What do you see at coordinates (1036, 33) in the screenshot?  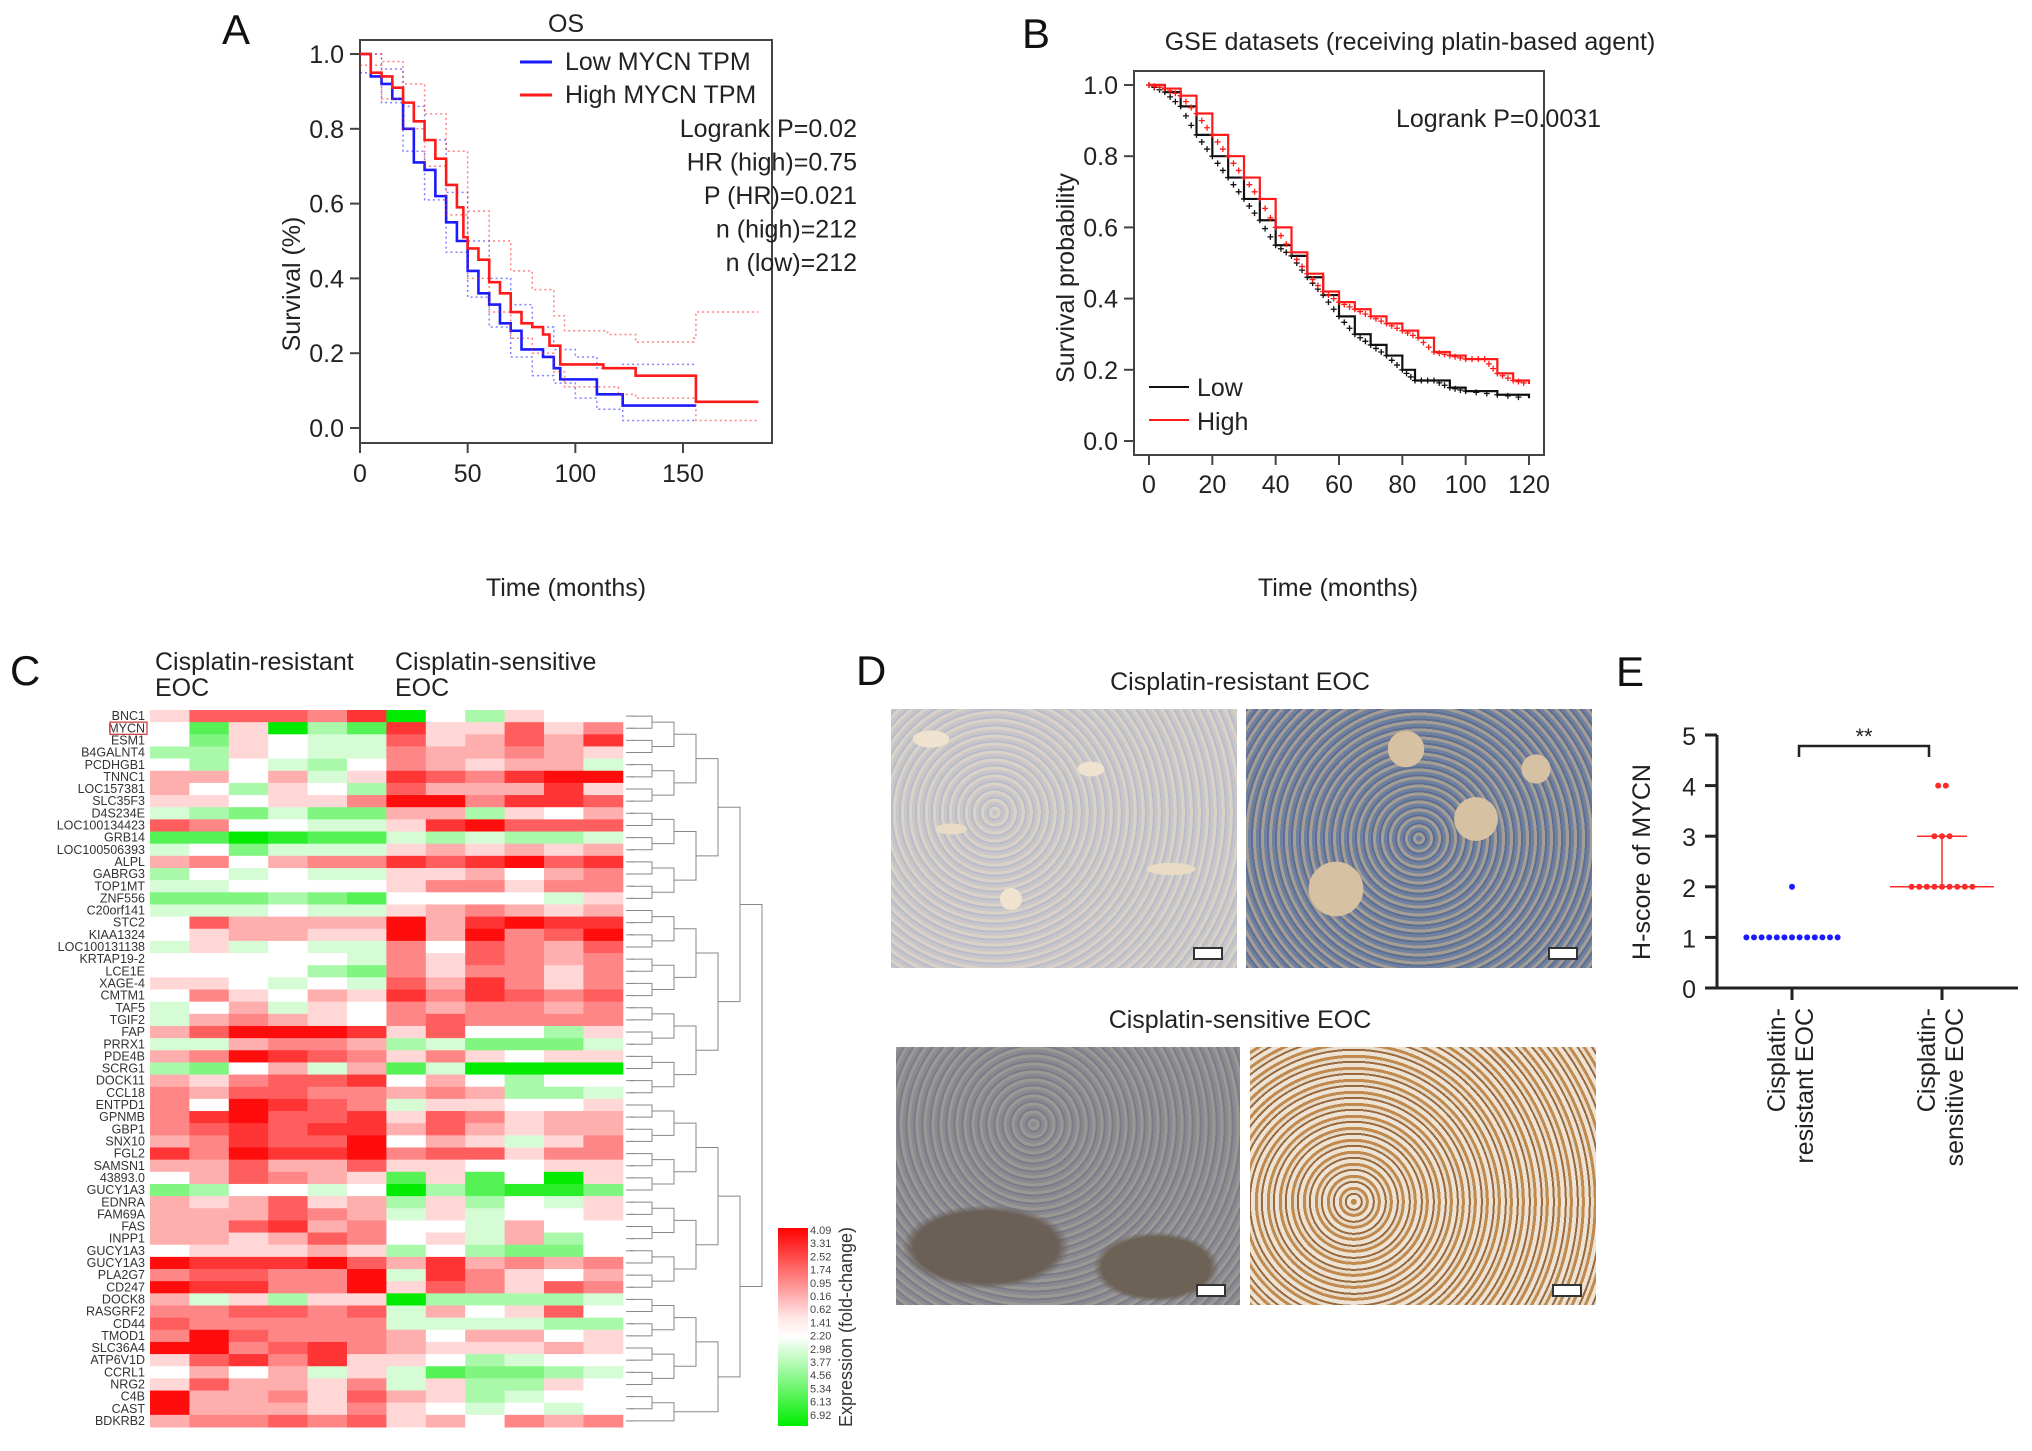 I see `panel-label-b: B` at bounding box center [1036, 33].